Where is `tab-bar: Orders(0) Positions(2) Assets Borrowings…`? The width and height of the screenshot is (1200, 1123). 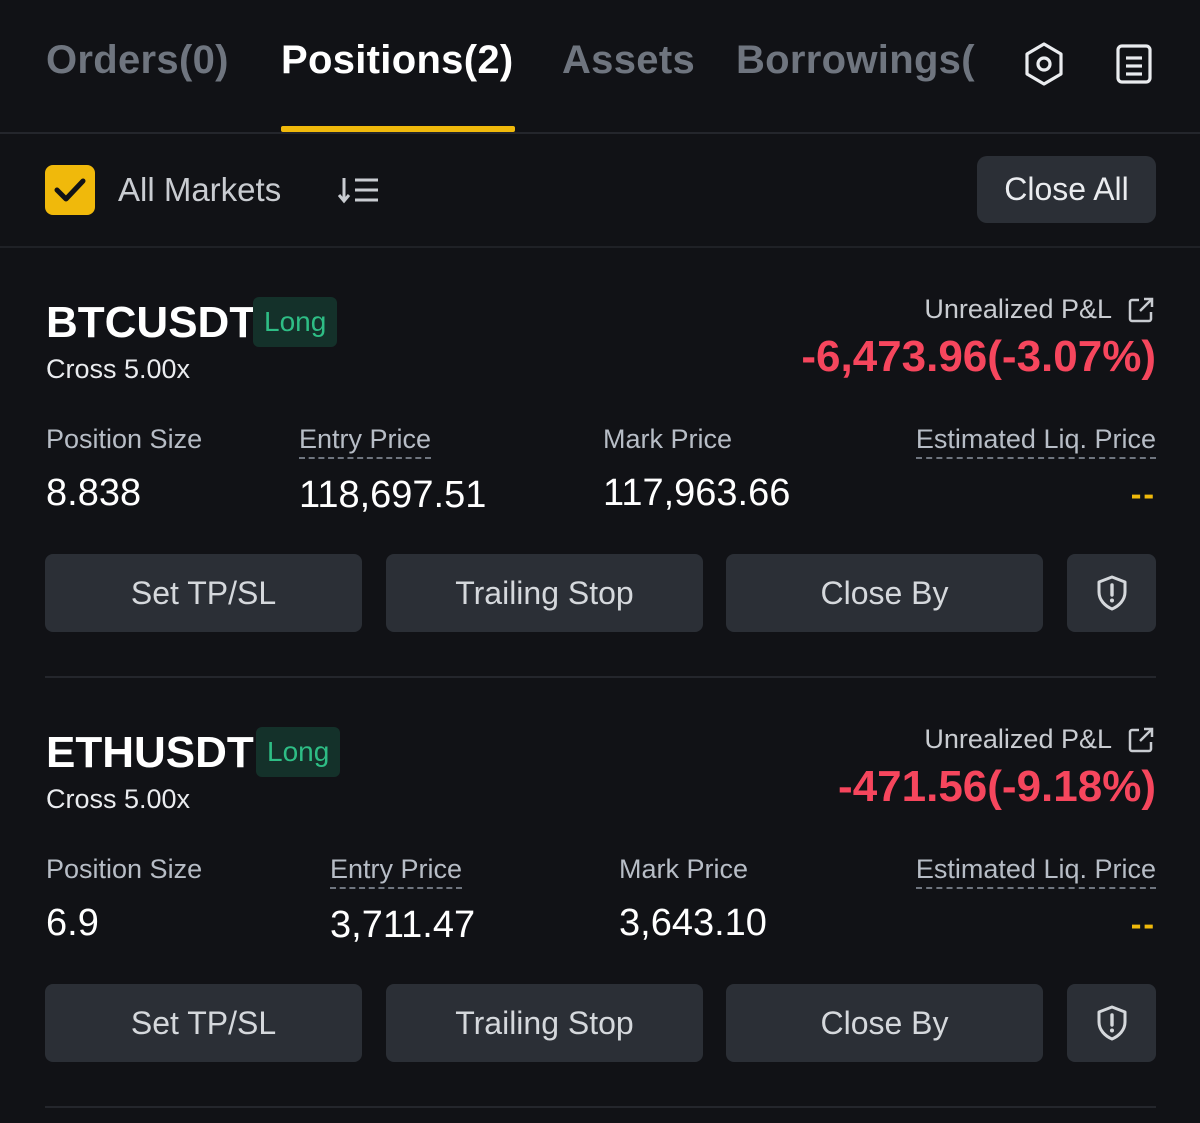 tab-bar: Orders(0) Positions(2) Assets Borrowings… is located at coordinates (600, 67).